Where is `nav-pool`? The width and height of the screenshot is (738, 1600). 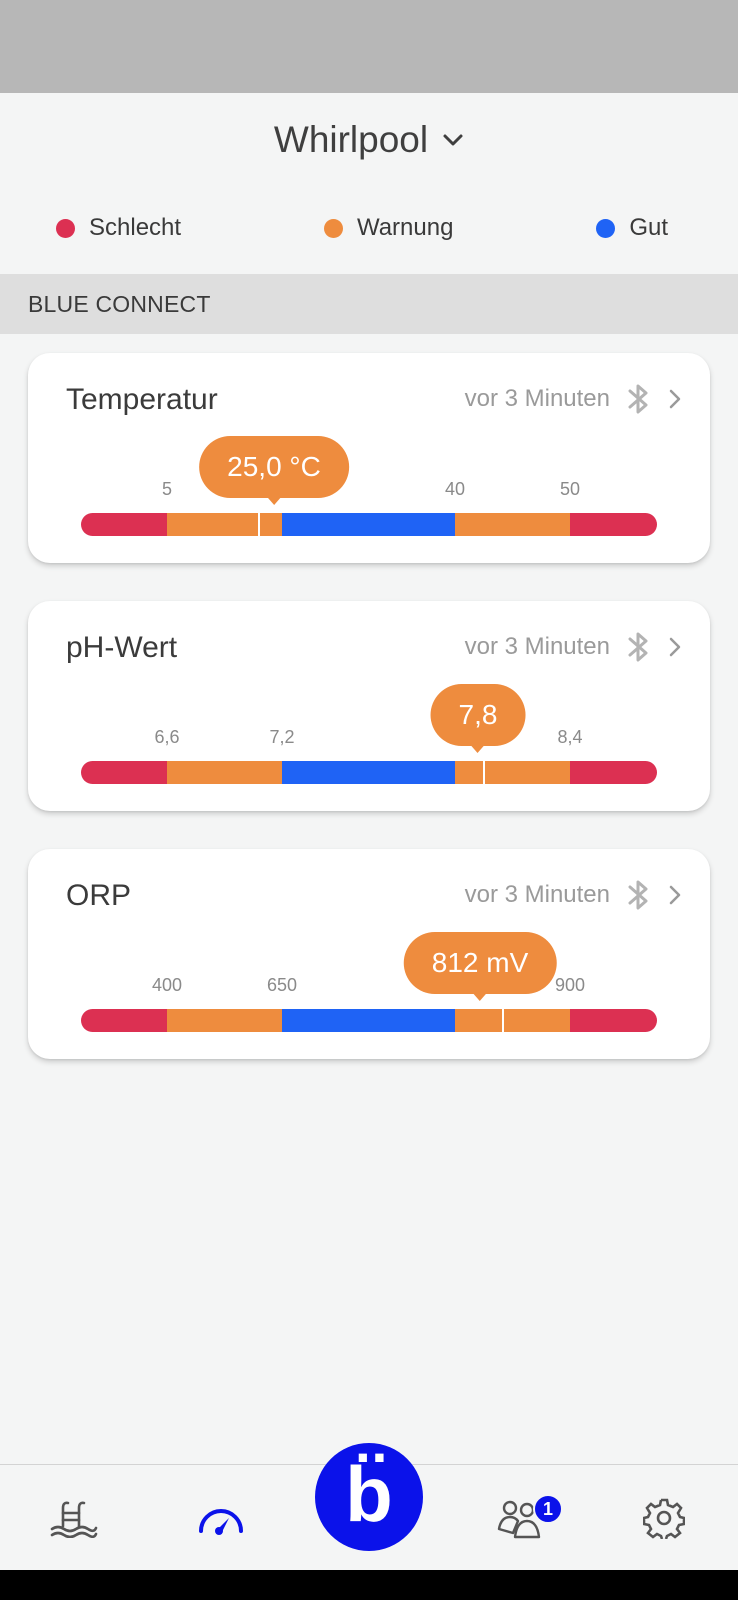
nav-pool is located at coordinates (74, 1518).